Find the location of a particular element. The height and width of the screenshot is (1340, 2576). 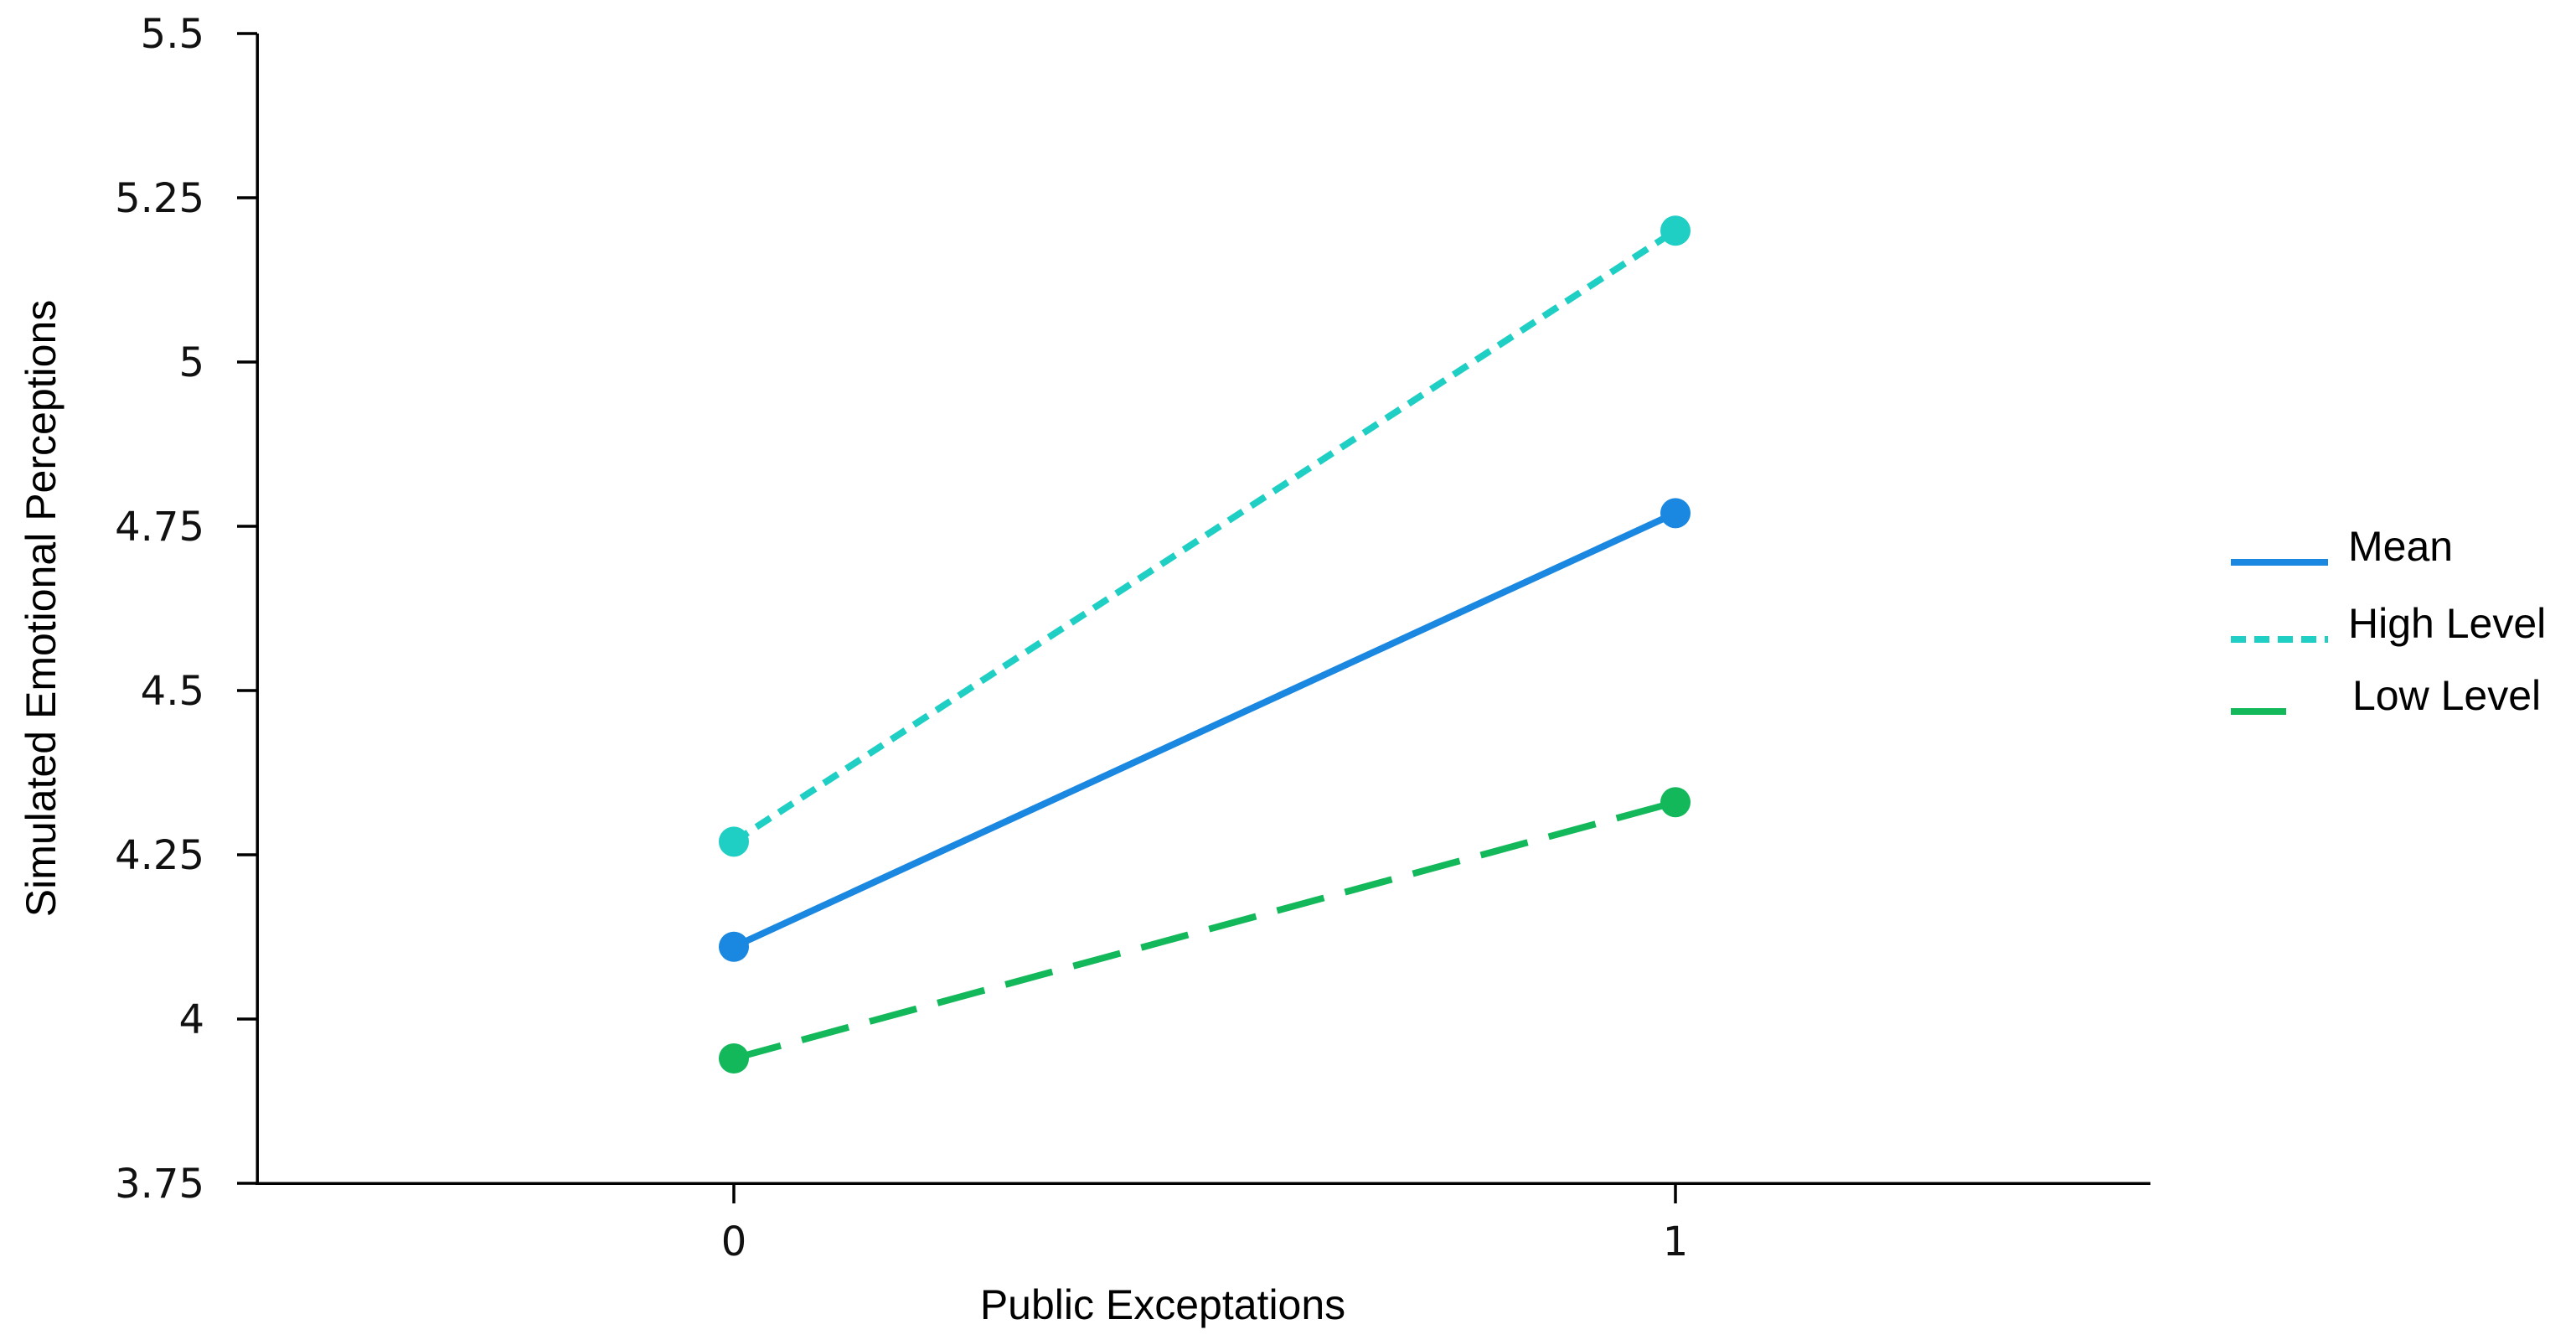

y-tick-label: 5 is located at coordinates (191, 362).